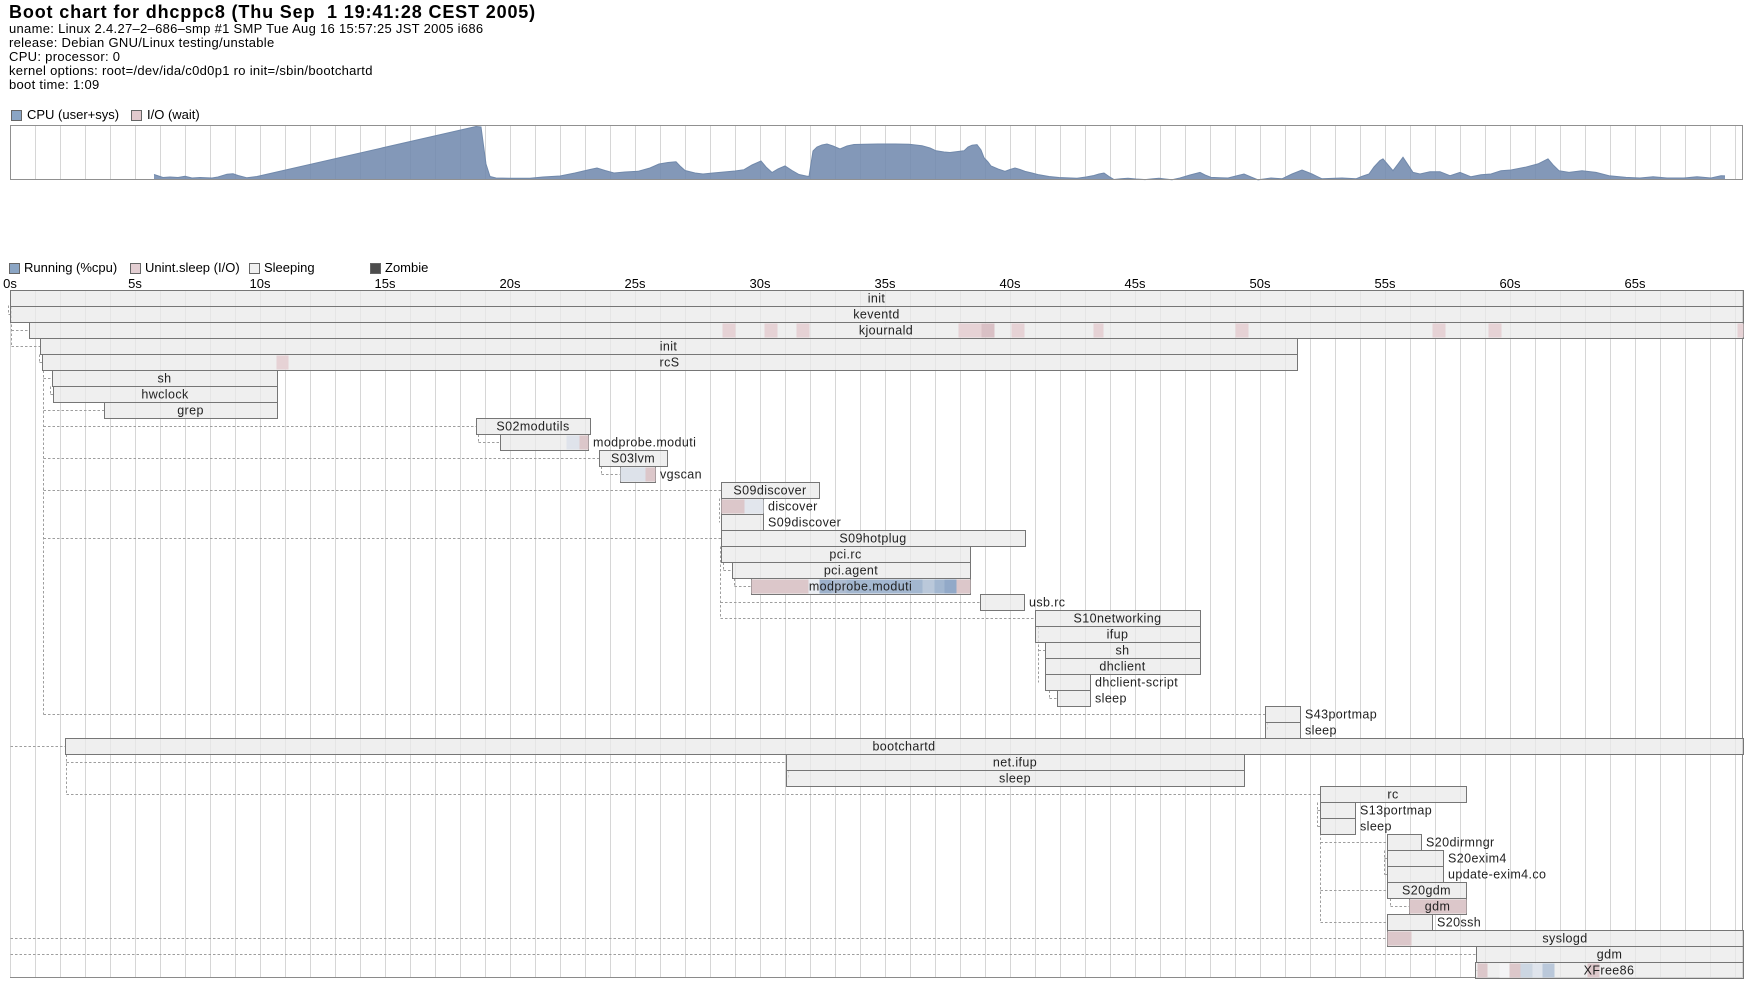 Image resolution: width=1752 pixels, height=988 pixels. Describe the element at coordinates (532, 427) in the screenshot. I see `svg-text: S02modutils` at that location.